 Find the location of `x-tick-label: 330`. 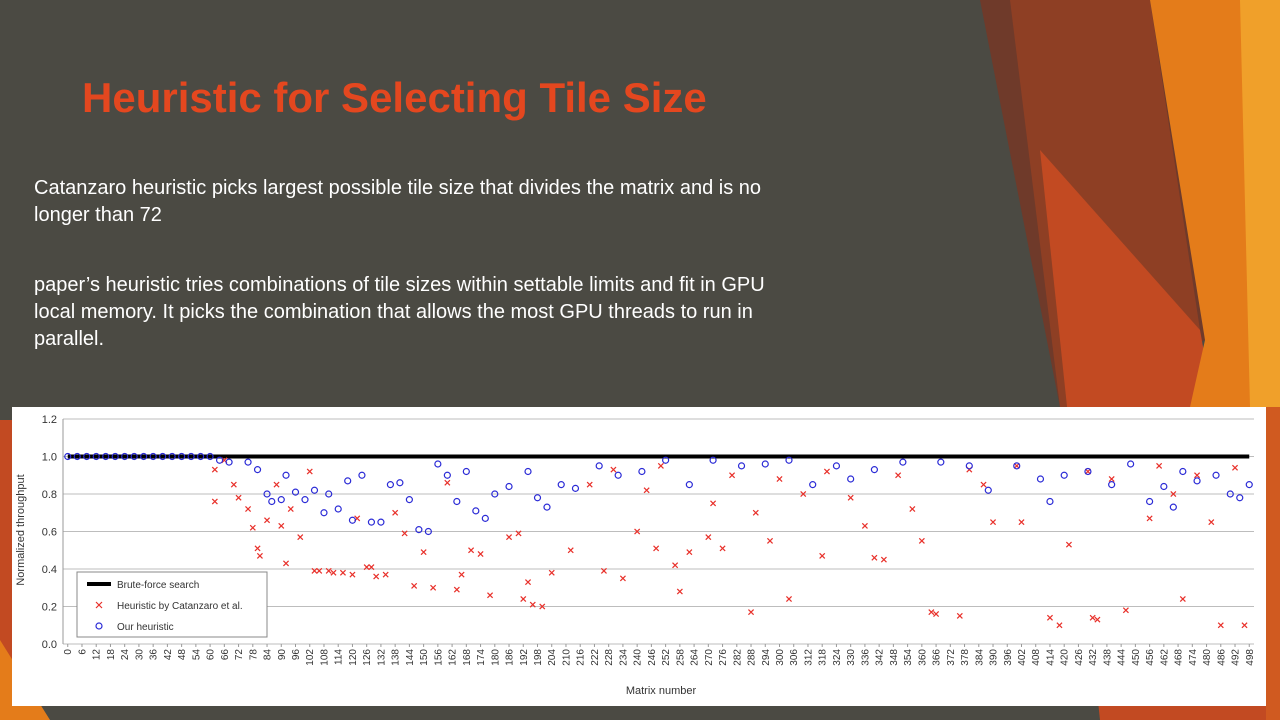

x-tick-label: 330 is located at coordinates (851, 657).